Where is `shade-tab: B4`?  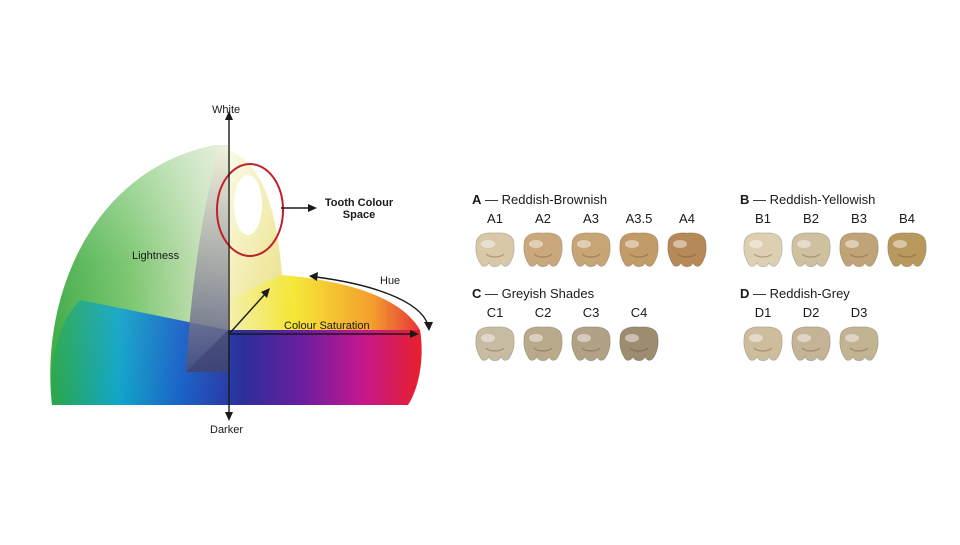 shade-tab: B4 is located at coordinates (907, 242).